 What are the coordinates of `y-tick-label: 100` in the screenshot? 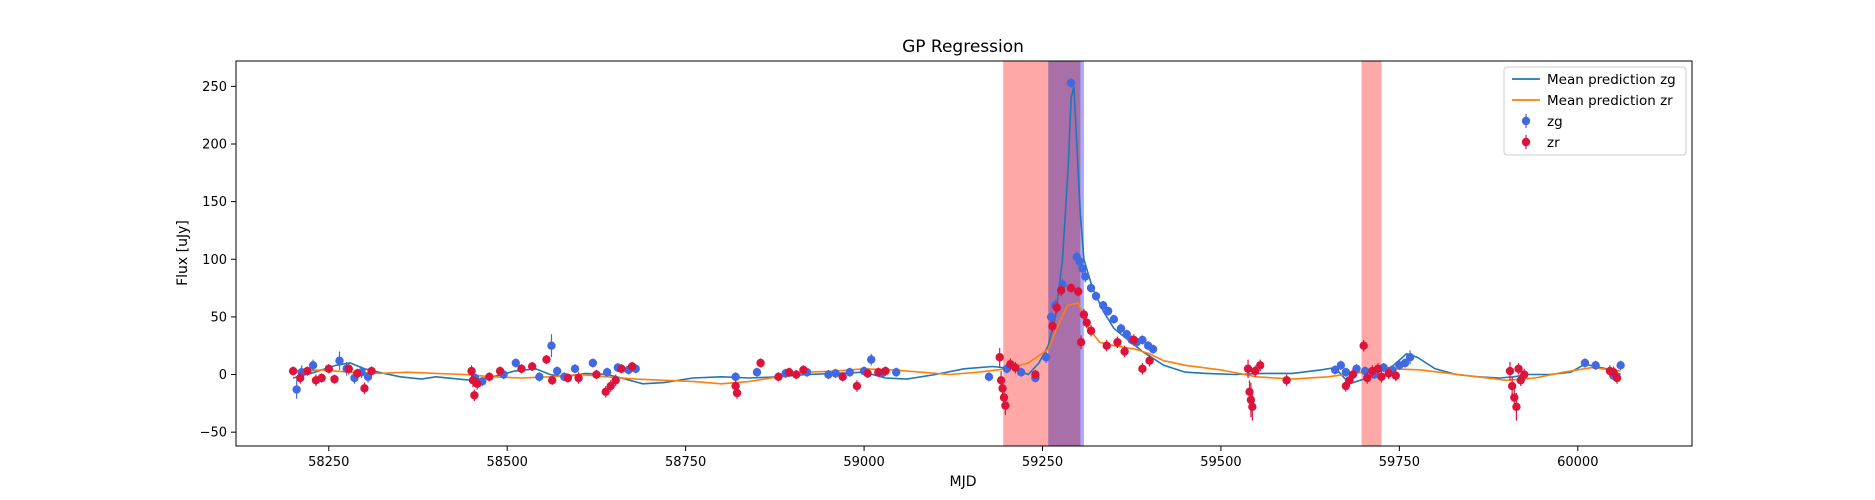 It's located at (214, 260).